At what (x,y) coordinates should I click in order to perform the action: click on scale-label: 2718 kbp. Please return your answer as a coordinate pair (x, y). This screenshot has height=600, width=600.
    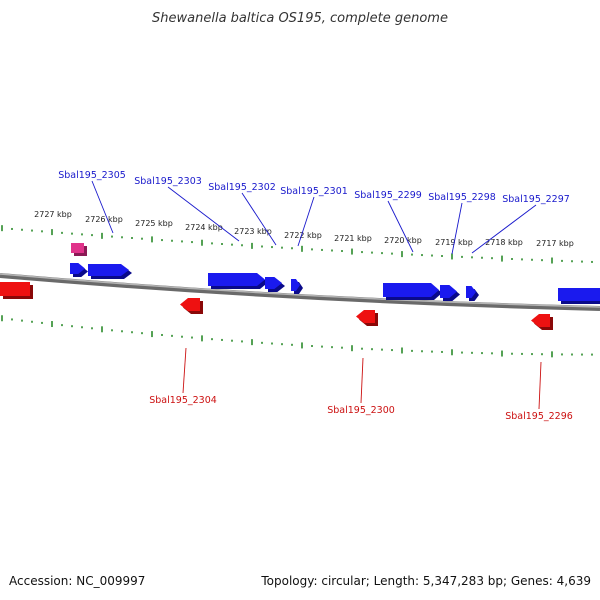
    Looking at the image, I should click on (504, 242).